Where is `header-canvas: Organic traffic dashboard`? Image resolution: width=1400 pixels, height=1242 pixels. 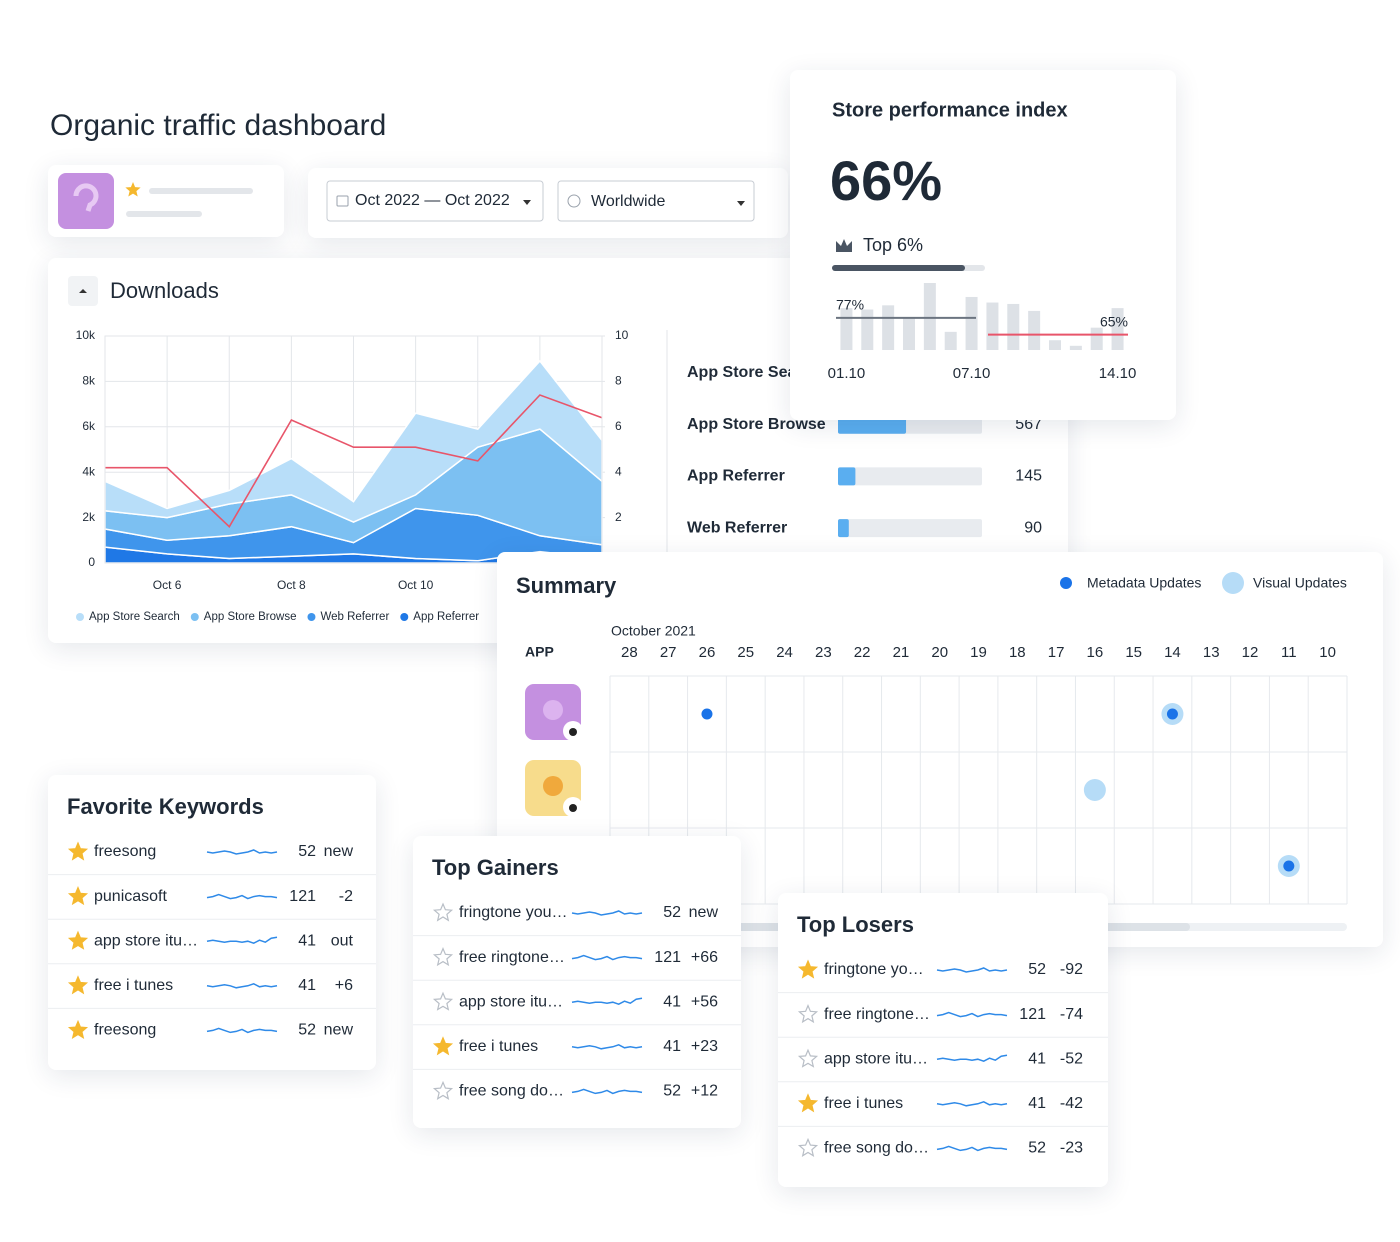 header-canvas: Organic traffic dashboard is located at coordinates (218, 125).